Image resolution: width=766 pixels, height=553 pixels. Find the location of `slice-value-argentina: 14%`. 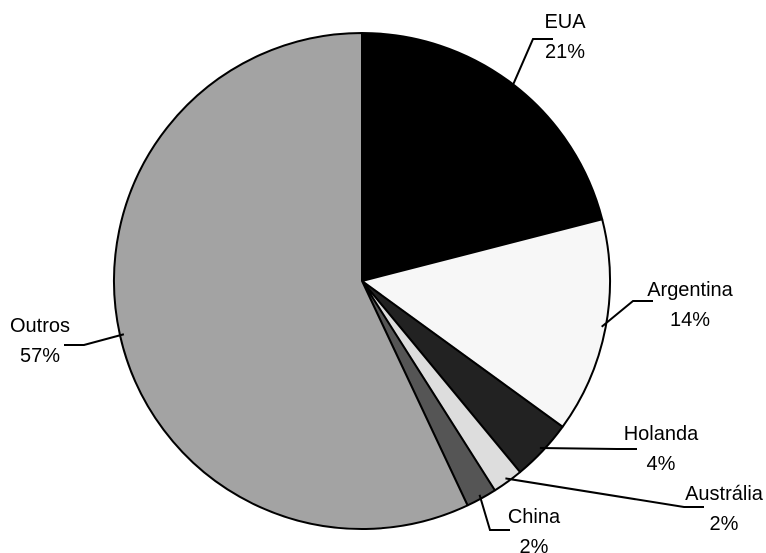

slice-value-argentina: 14% is located at coordinates (690, 320).